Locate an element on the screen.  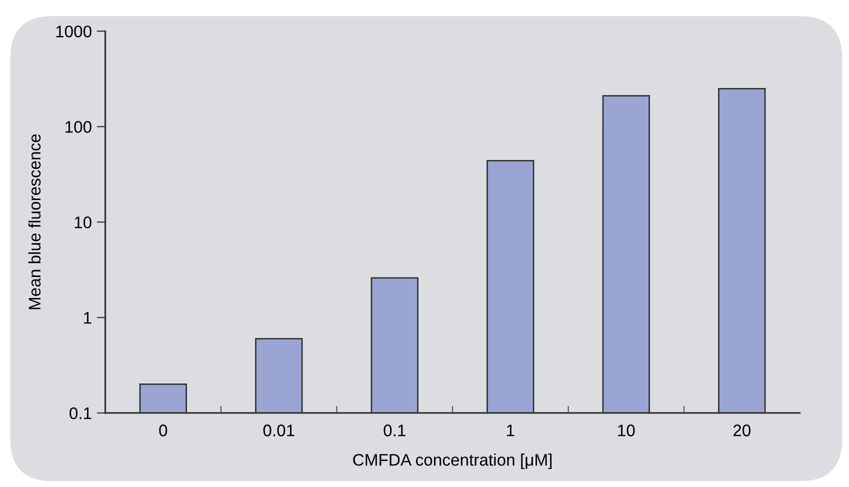
y-tick-label: 10 is located at coordinates (83, 222).